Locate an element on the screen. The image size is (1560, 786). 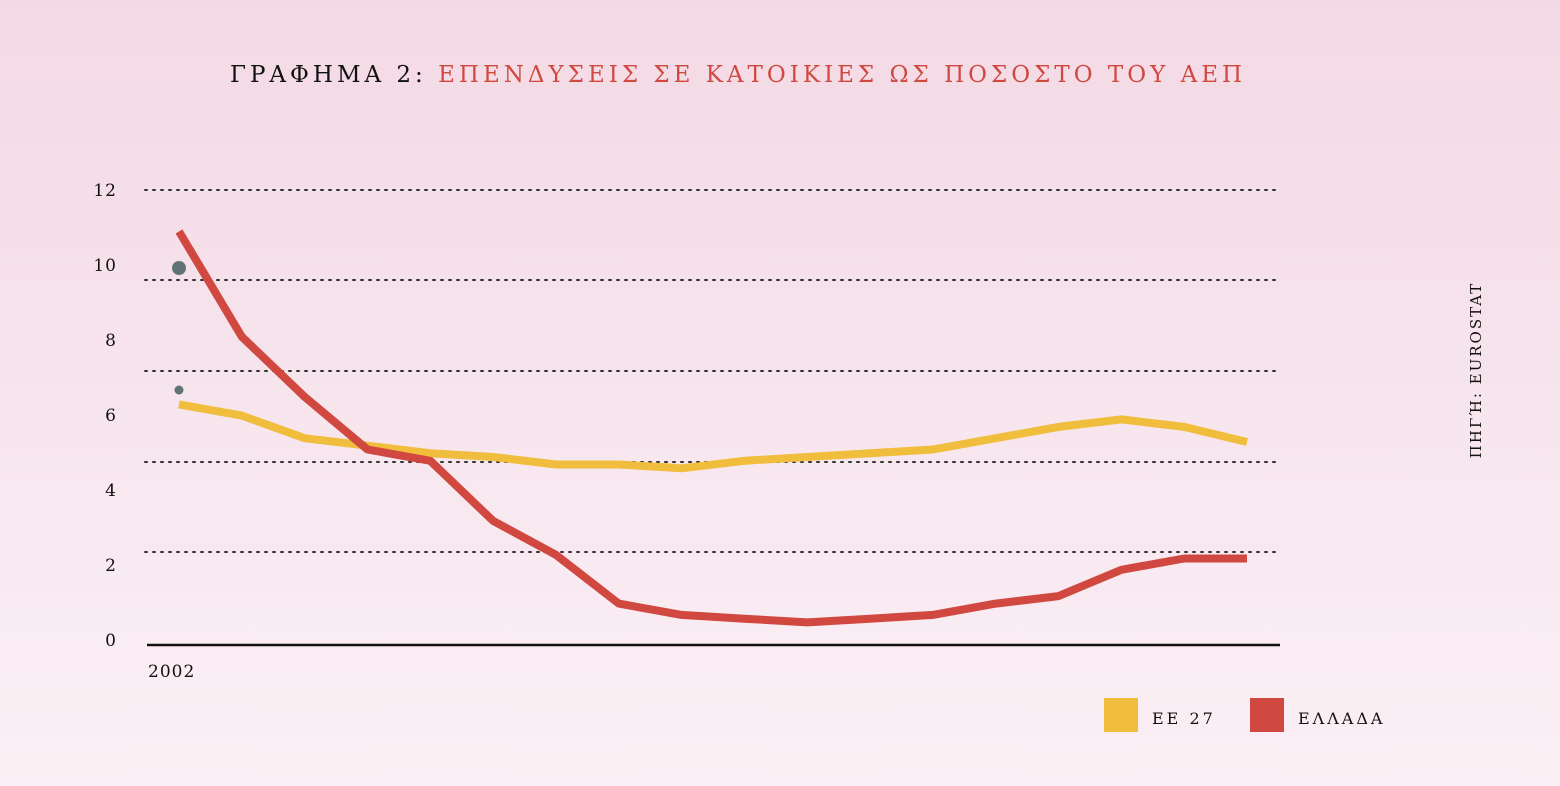
legend-label-eu27: ΕΕ 27 is located at coordinates (1184, 718).